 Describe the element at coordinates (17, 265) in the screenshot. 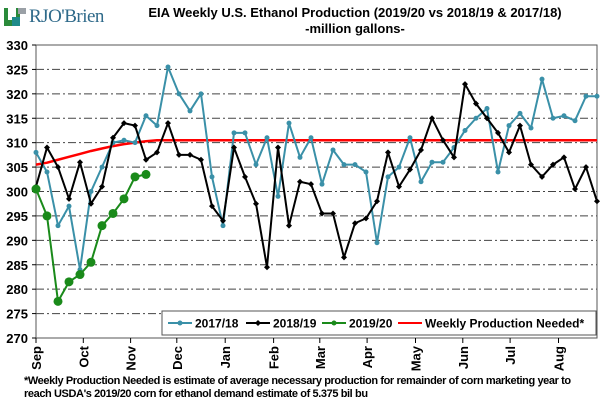

I see `y-tick-label: 285` at that location.